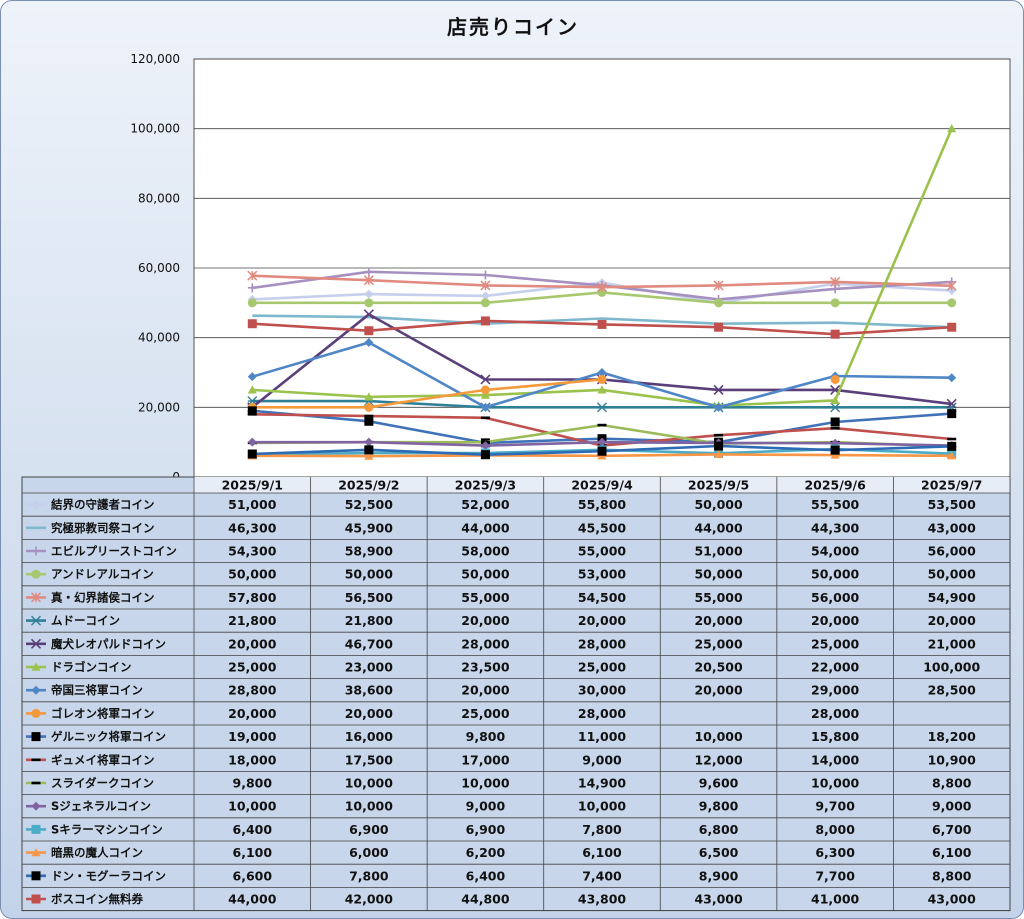  What do you see at coordinates (253, 829) in the screenshot?
I see `data-label: 6,400` at bounding box center [253, 829].